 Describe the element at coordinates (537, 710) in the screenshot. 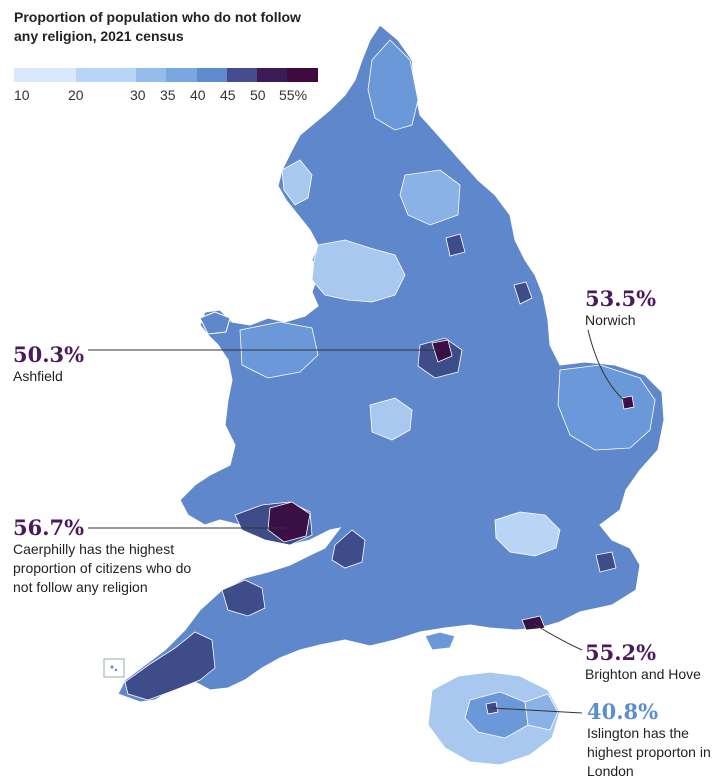

I see `islington-leader-line` at that location.